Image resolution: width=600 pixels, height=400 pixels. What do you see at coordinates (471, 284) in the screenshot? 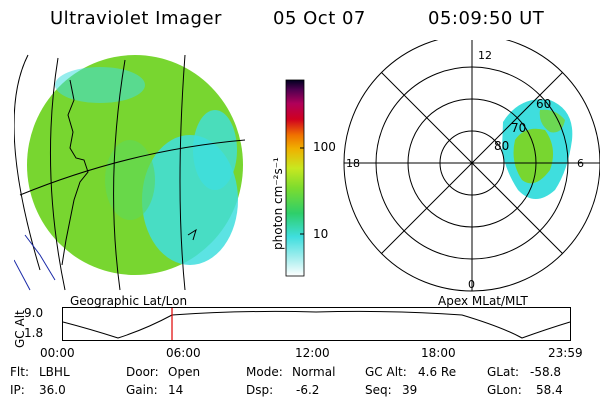
I see `mlt-label-0: 0` at bounding box center [471, 284].